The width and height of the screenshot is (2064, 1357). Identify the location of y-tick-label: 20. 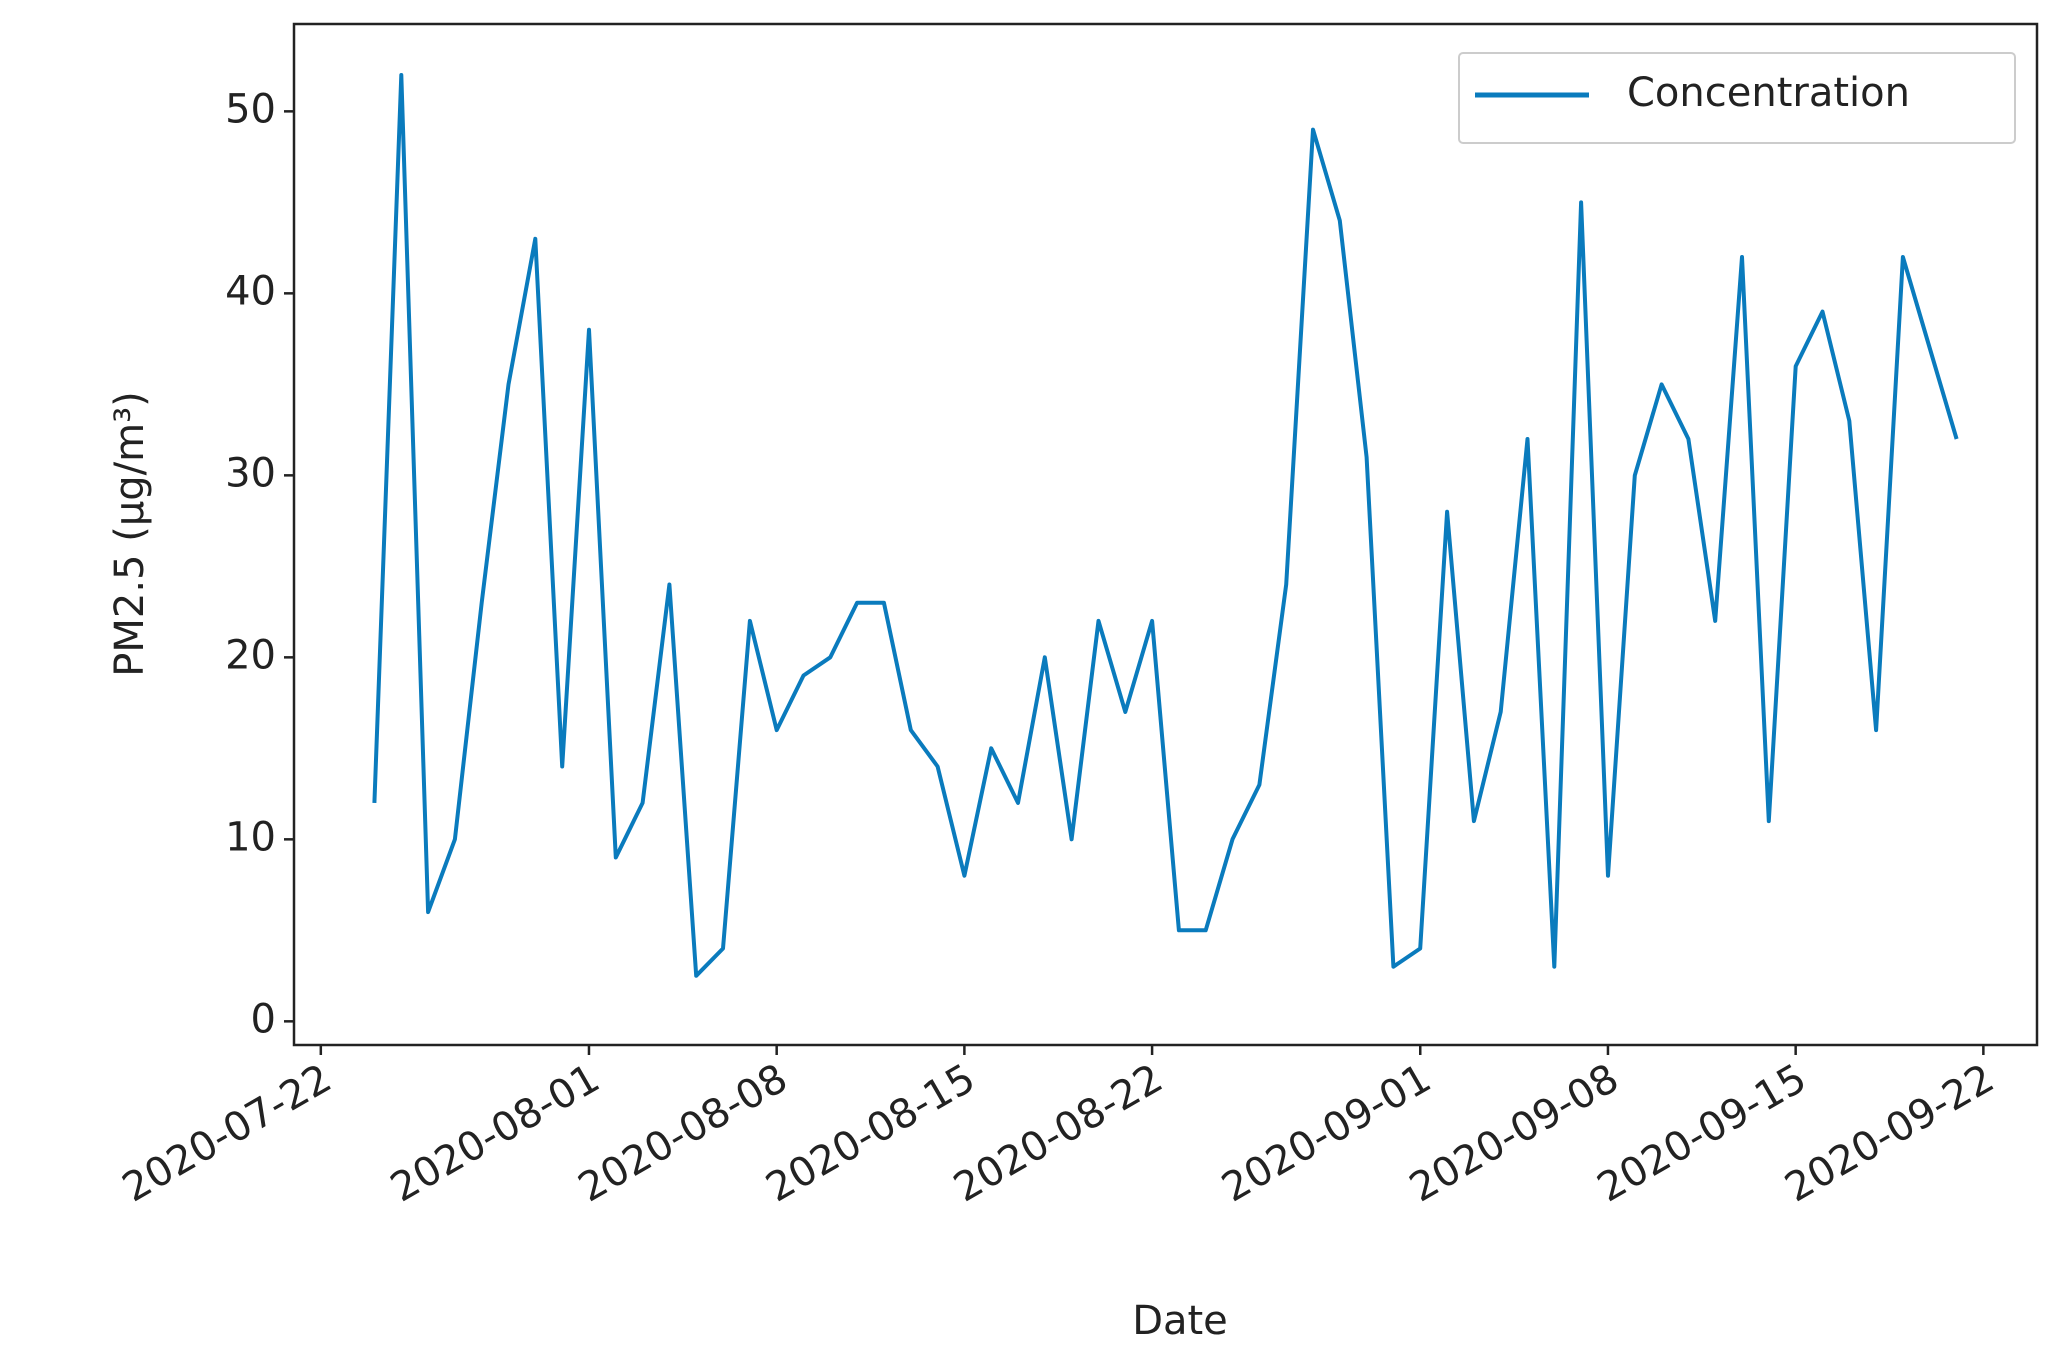
(250, 655).